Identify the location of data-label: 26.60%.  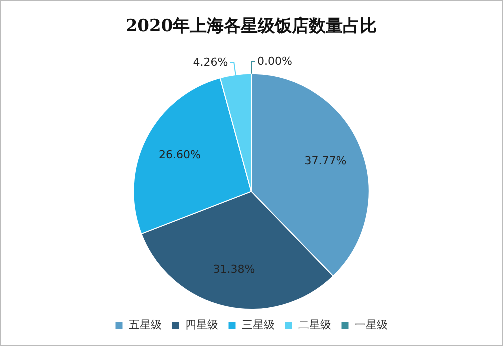
(180, 155).